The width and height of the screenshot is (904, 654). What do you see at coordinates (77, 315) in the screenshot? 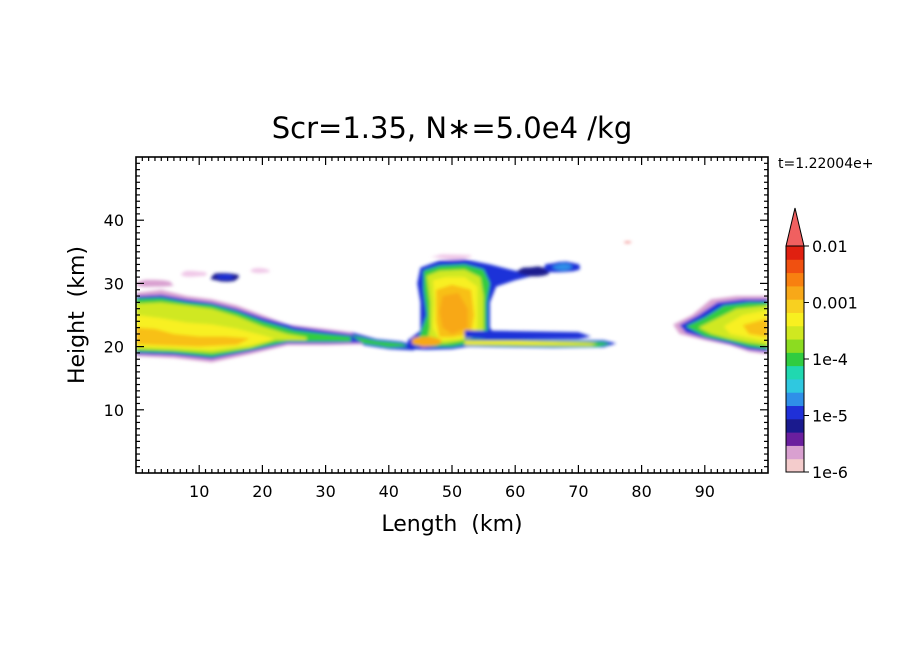
I see `y-axis-label: Height (km)` at bounding box center [77, 315].